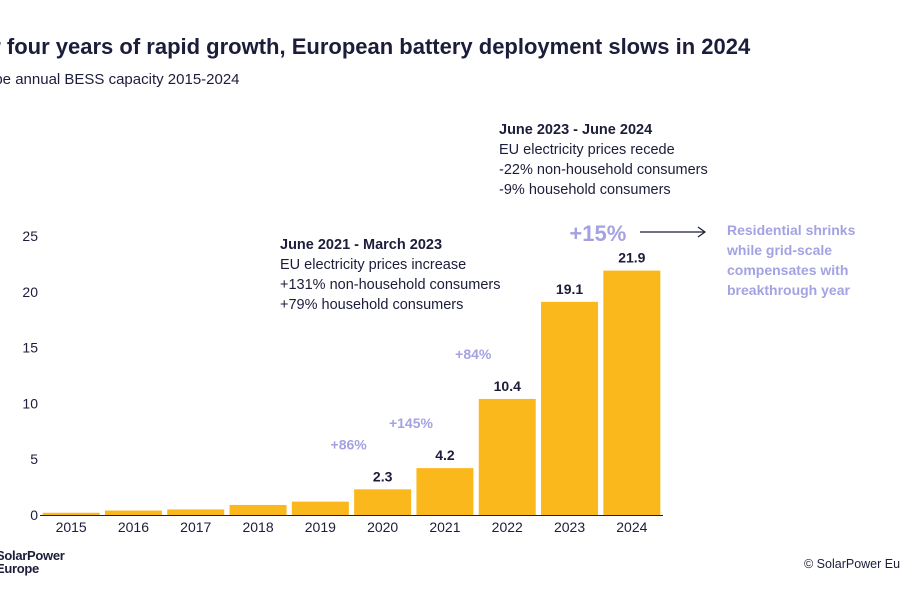 The height and width of the screenshot is (600, 900). Describe the element at coordinates (444, 527) in the screenshot. I see `x-tick-label: 2021` at that location.